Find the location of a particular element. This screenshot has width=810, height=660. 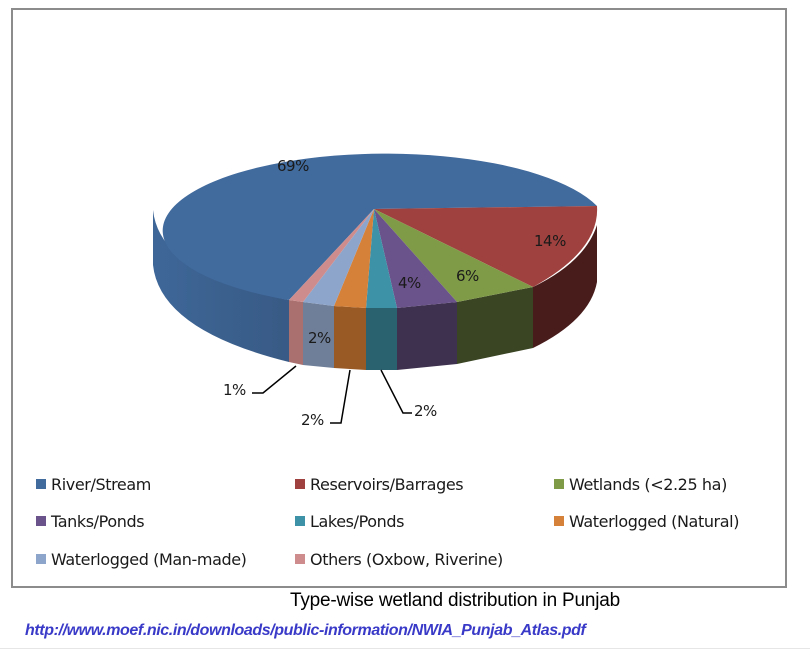

slice-top-wetlands is located at coordinates (453, 255).